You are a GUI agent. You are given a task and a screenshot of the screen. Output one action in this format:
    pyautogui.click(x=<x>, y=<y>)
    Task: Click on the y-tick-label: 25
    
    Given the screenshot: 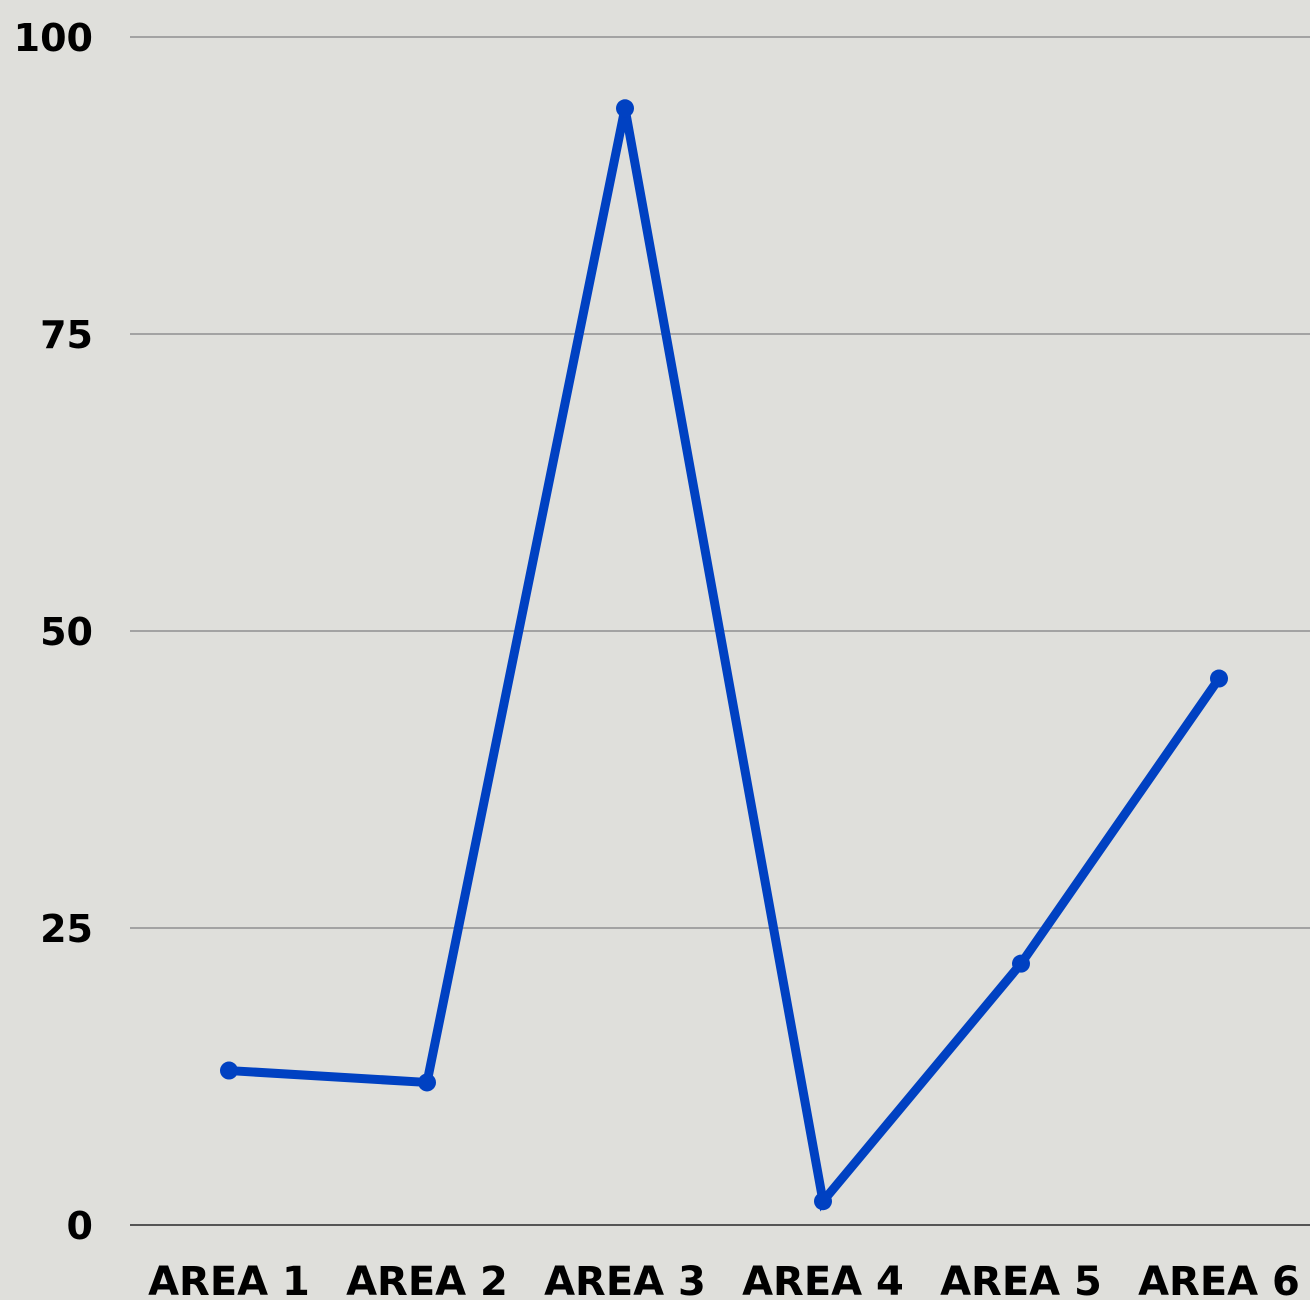 What is the action you would take?
    pyautogui.click(x=66, y=929)
    